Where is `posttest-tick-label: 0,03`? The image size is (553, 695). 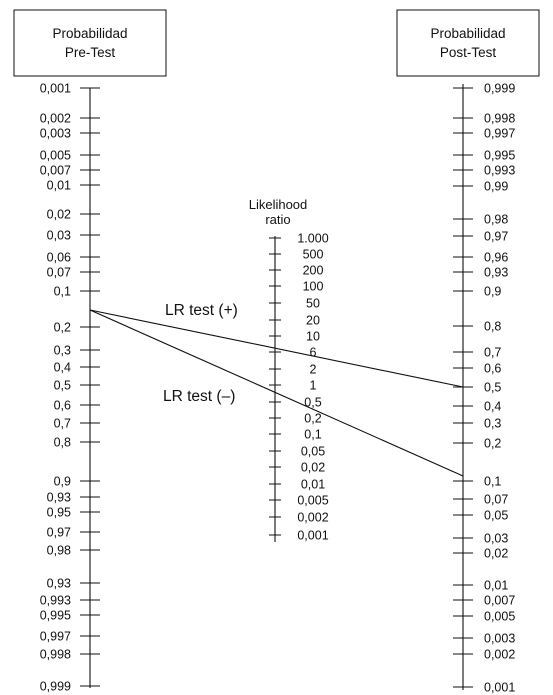 posttest-tick-label: 0,03 is located at coordinates (496, 539).